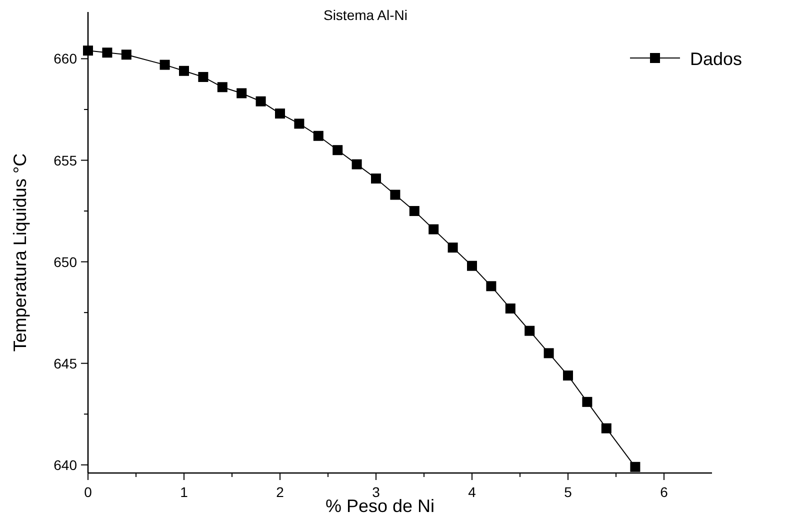 The width and height of the screenshot is (811, 519). What do you see at coordinates (568, 492) in the screenshot?
I see `x-tick-label: 5` at bounding box center [568, 492].